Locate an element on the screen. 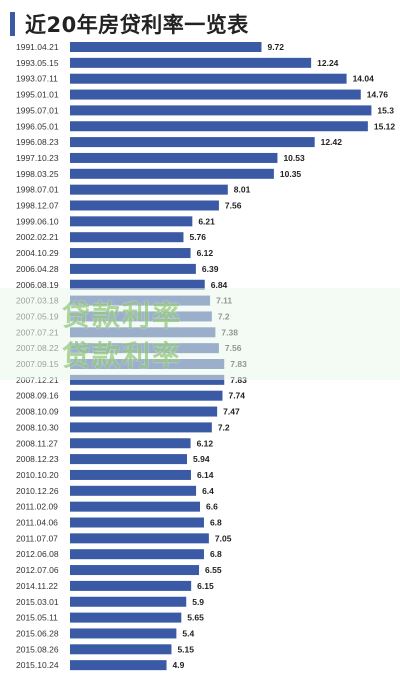  value-label: 5.15 is located at coordinates (185, 649).